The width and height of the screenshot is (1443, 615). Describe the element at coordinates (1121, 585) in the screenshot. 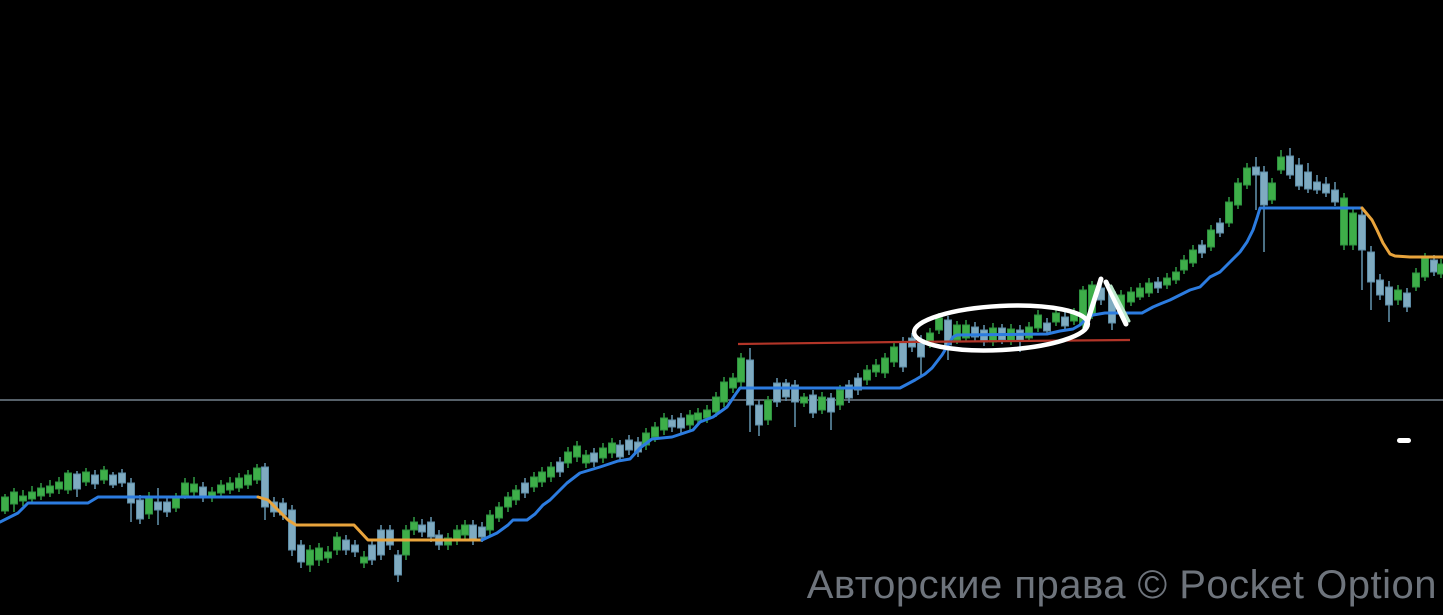

I see `copyright-watermark: Авторские права © Pocket Option` at that location.